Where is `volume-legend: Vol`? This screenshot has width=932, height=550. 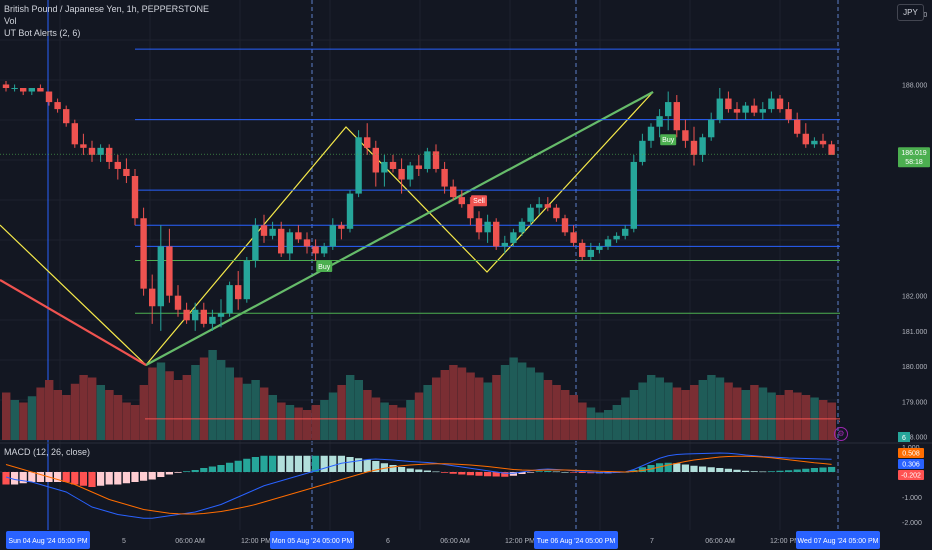 volume-legend: Vol is located at coordinates (10, 21).